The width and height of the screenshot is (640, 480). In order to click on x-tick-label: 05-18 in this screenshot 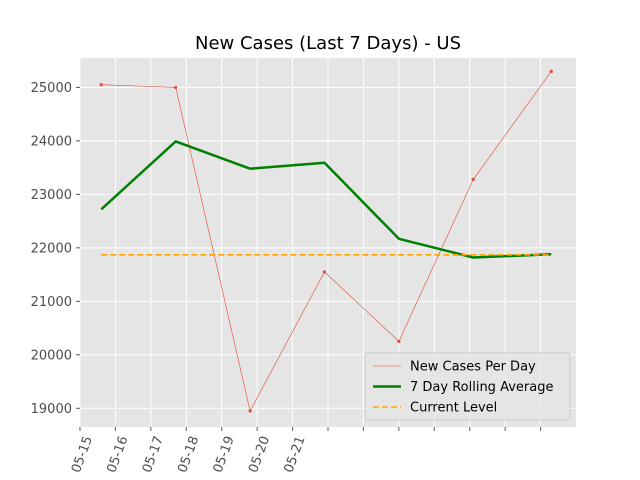, I will do `click(188, 454)`.